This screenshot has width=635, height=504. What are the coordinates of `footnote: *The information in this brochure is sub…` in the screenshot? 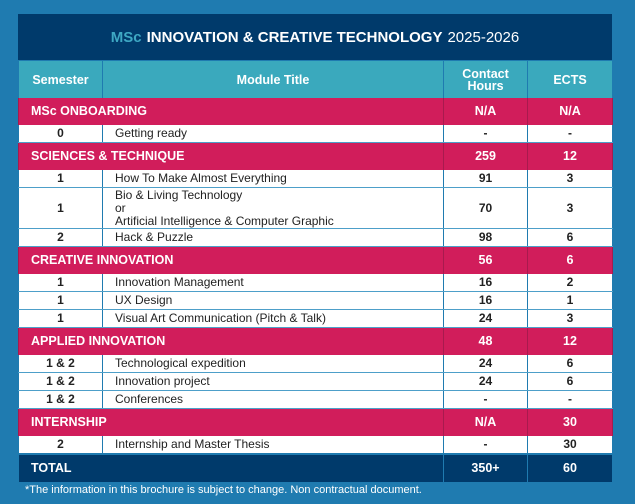 It's located at (223, 490).